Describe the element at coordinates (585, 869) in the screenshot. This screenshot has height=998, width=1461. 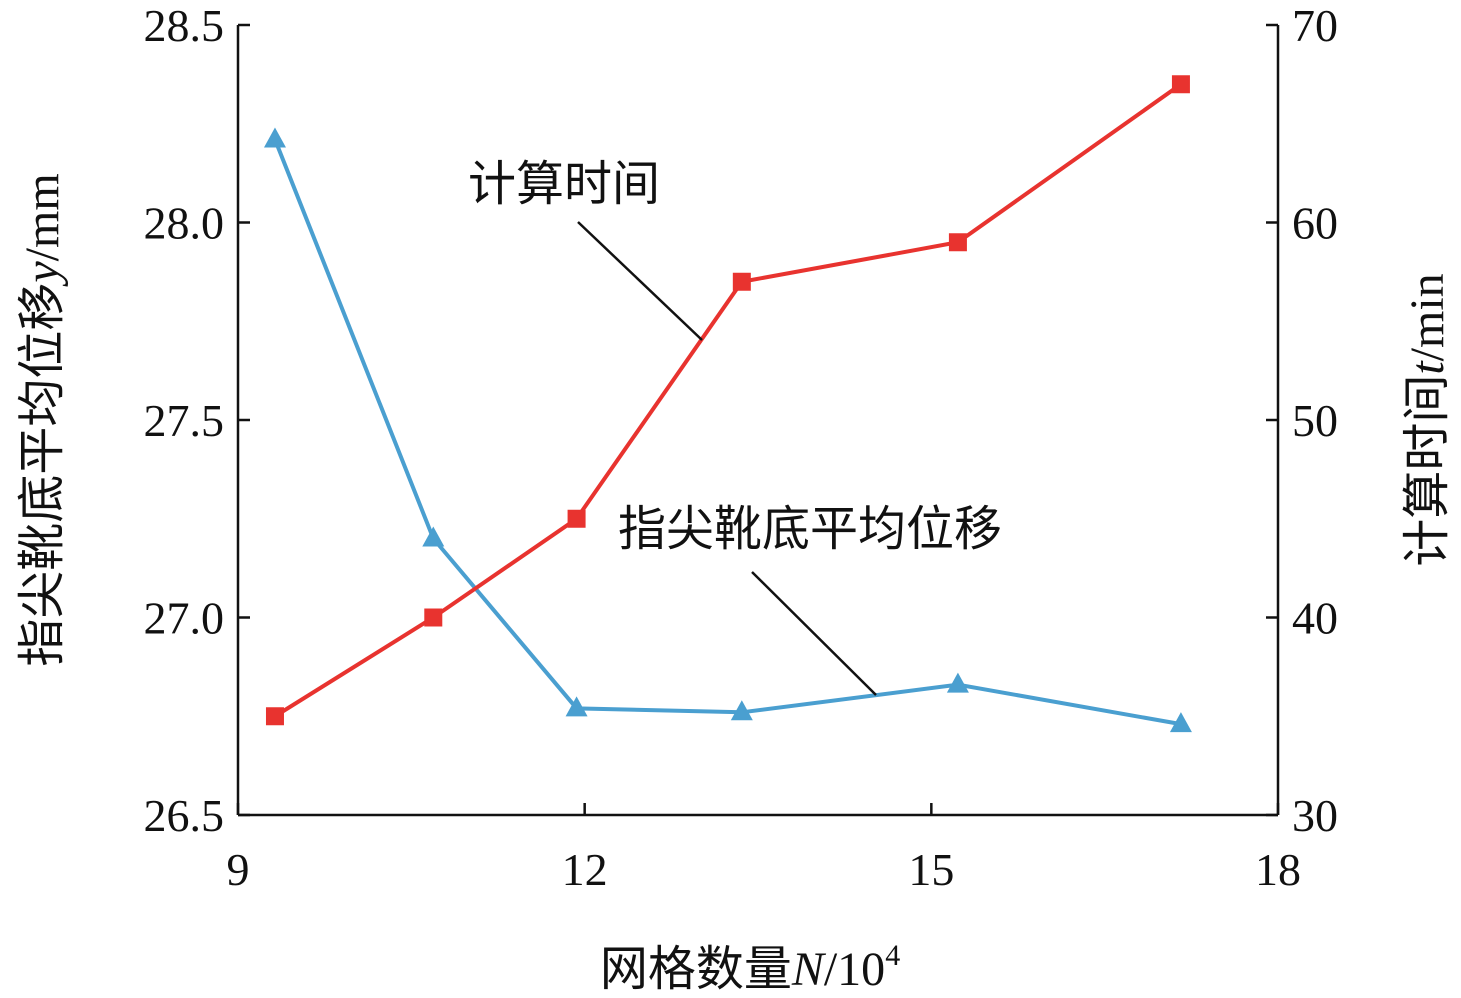
I see `x-tick-label: 12` at that location.